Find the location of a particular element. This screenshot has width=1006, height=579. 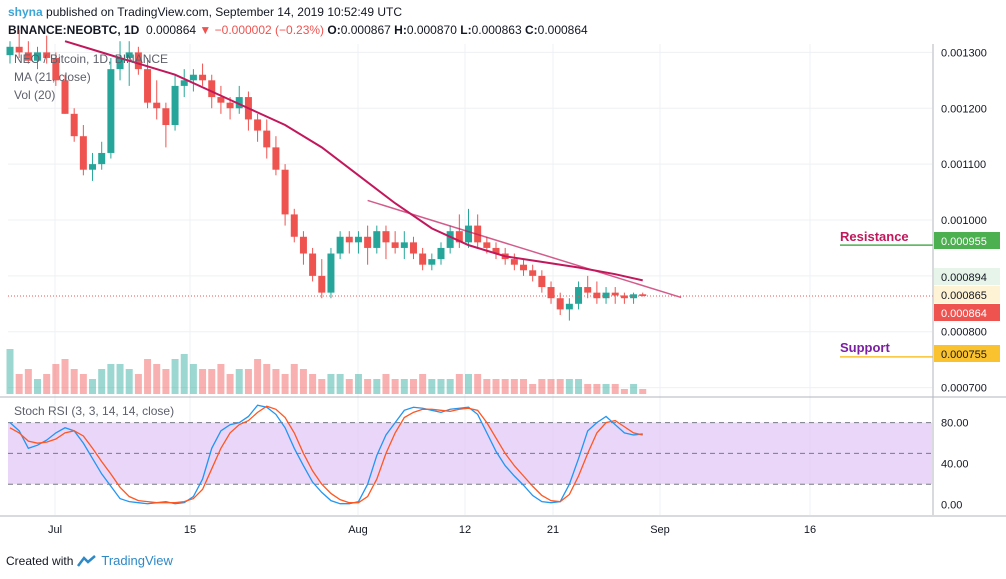

author-name: shyna is located at coordinates (25, 12).